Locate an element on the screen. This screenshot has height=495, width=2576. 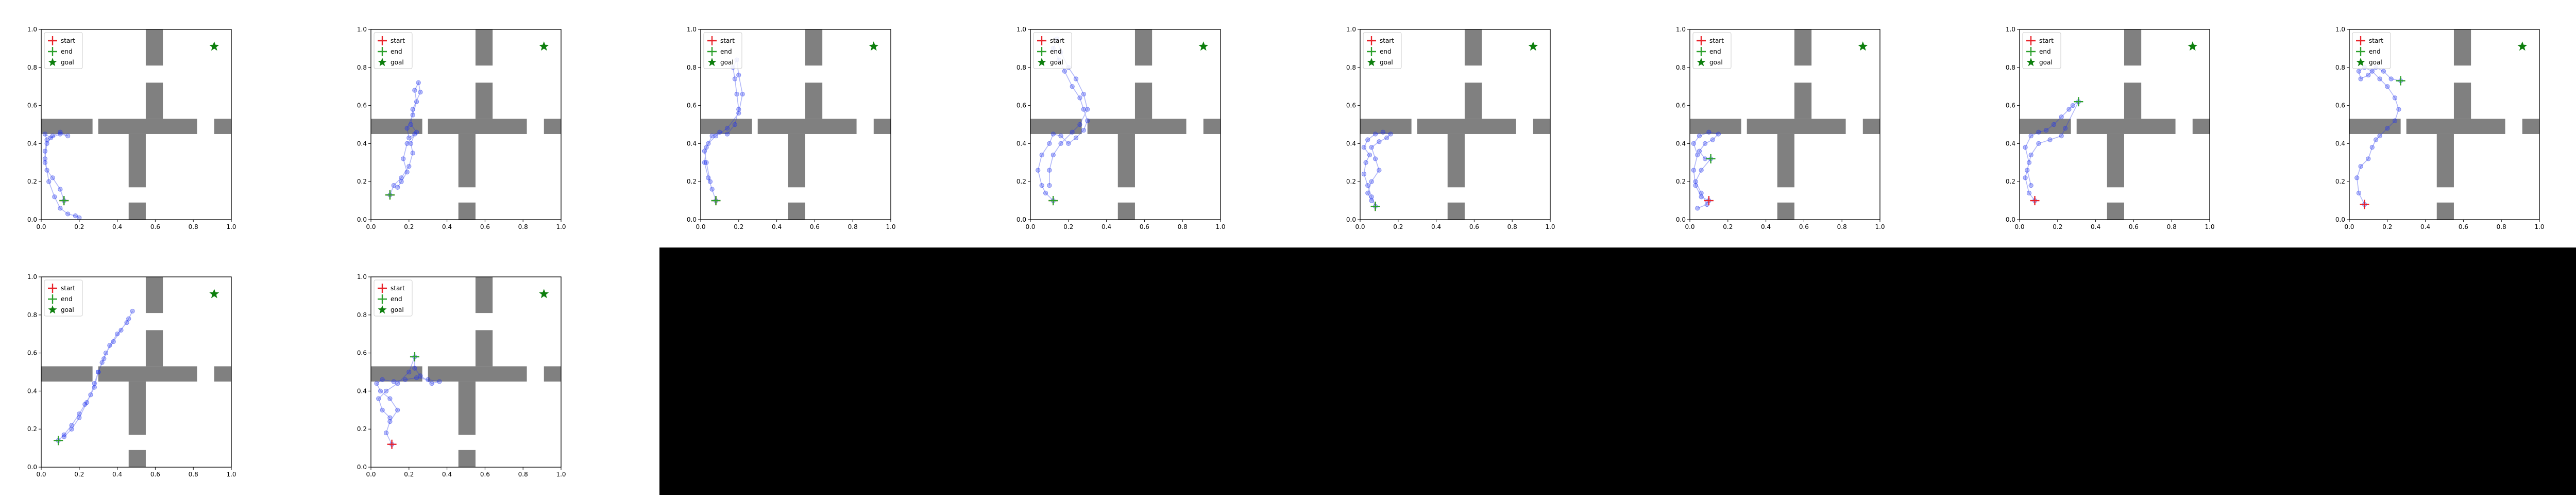
x-tick-label: 0.2 is located at coordinates (738, 227).